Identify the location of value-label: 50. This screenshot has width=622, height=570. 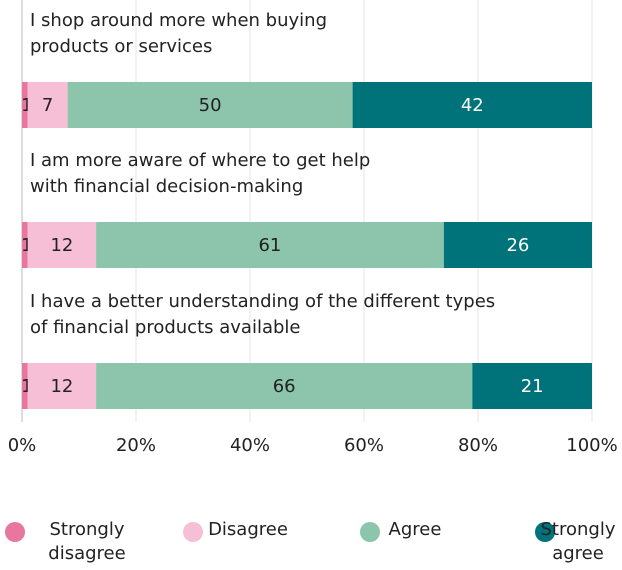
(210, 105).